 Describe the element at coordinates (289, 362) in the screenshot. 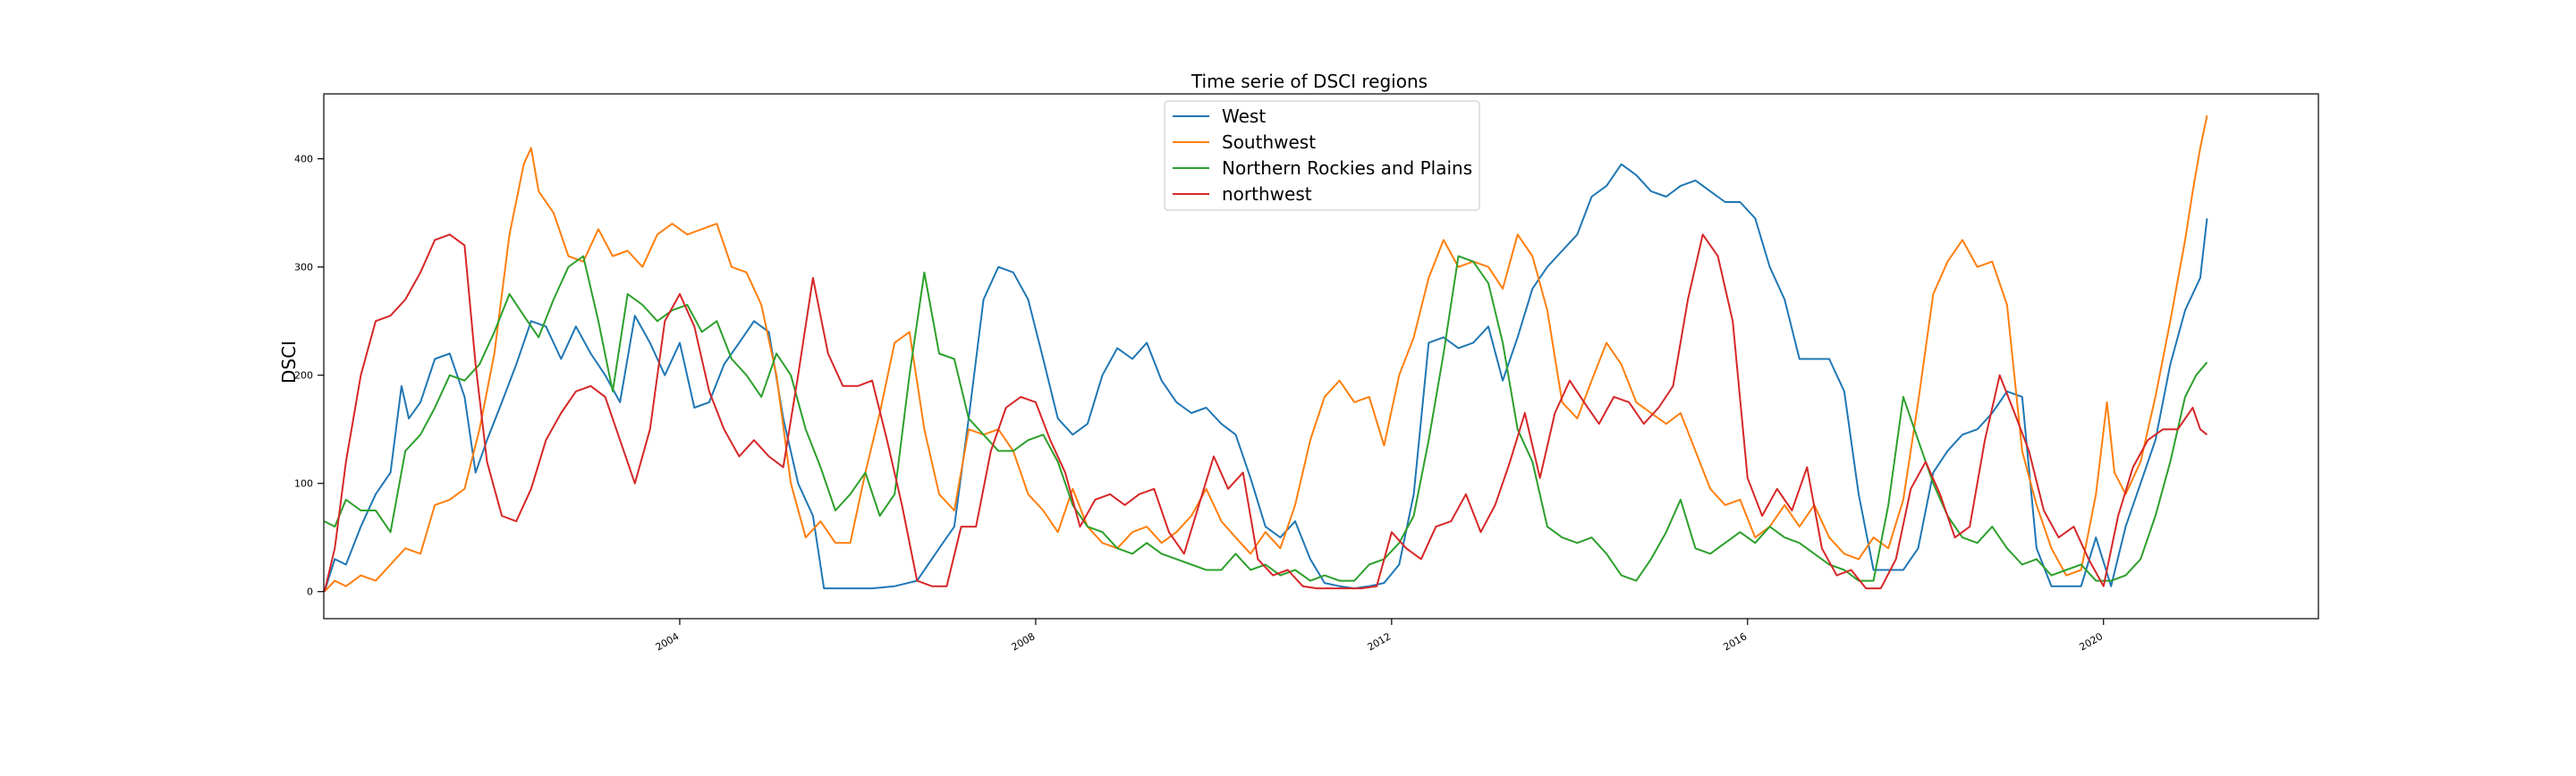

I see `y-axis-label: DSCI` at that location.